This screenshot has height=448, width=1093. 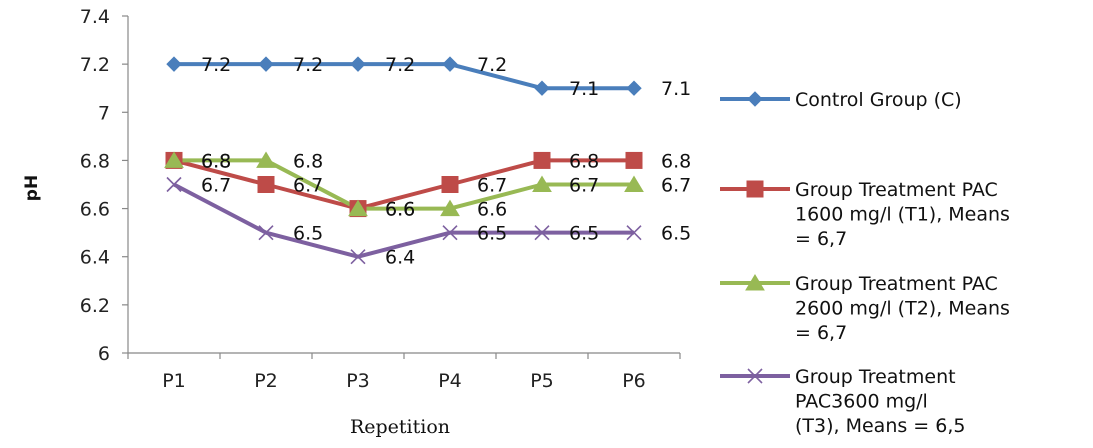 I want to click on x-tick-label: P1, so click(x=174, y=381).